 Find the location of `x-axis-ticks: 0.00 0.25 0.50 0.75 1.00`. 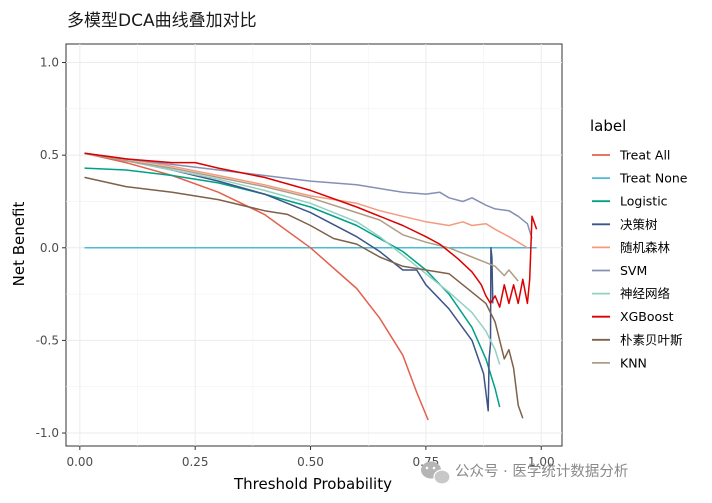

x-axis-ticks: 0.00 0.25 0.50 0.75 1.00 is located at coordinates (310, 457).